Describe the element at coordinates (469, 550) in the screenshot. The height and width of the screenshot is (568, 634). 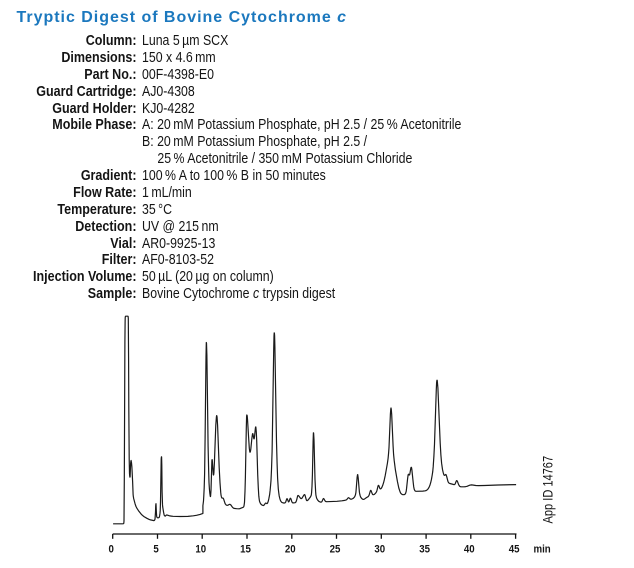
I see `svg-text: 40` at that location.